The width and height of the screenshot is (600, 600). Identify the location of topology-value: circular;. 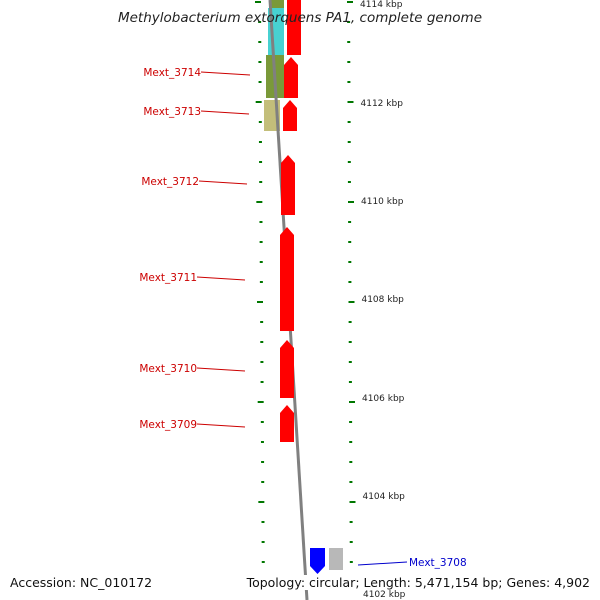
(334, 582).